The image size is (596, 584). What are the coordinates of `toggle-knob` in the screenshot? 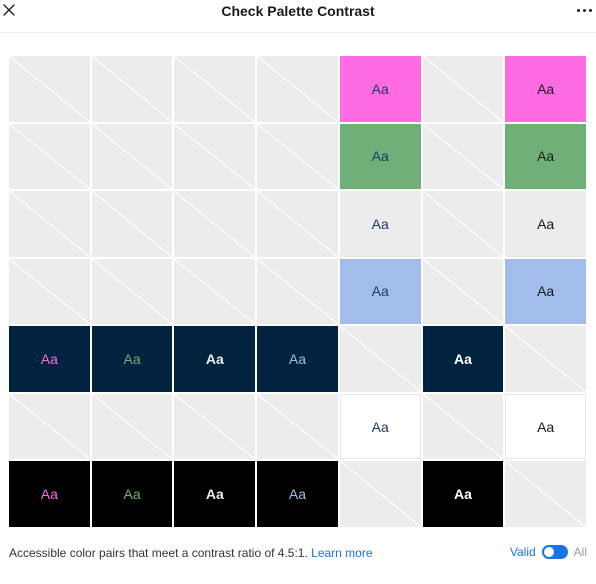 It's located at (548, 552).